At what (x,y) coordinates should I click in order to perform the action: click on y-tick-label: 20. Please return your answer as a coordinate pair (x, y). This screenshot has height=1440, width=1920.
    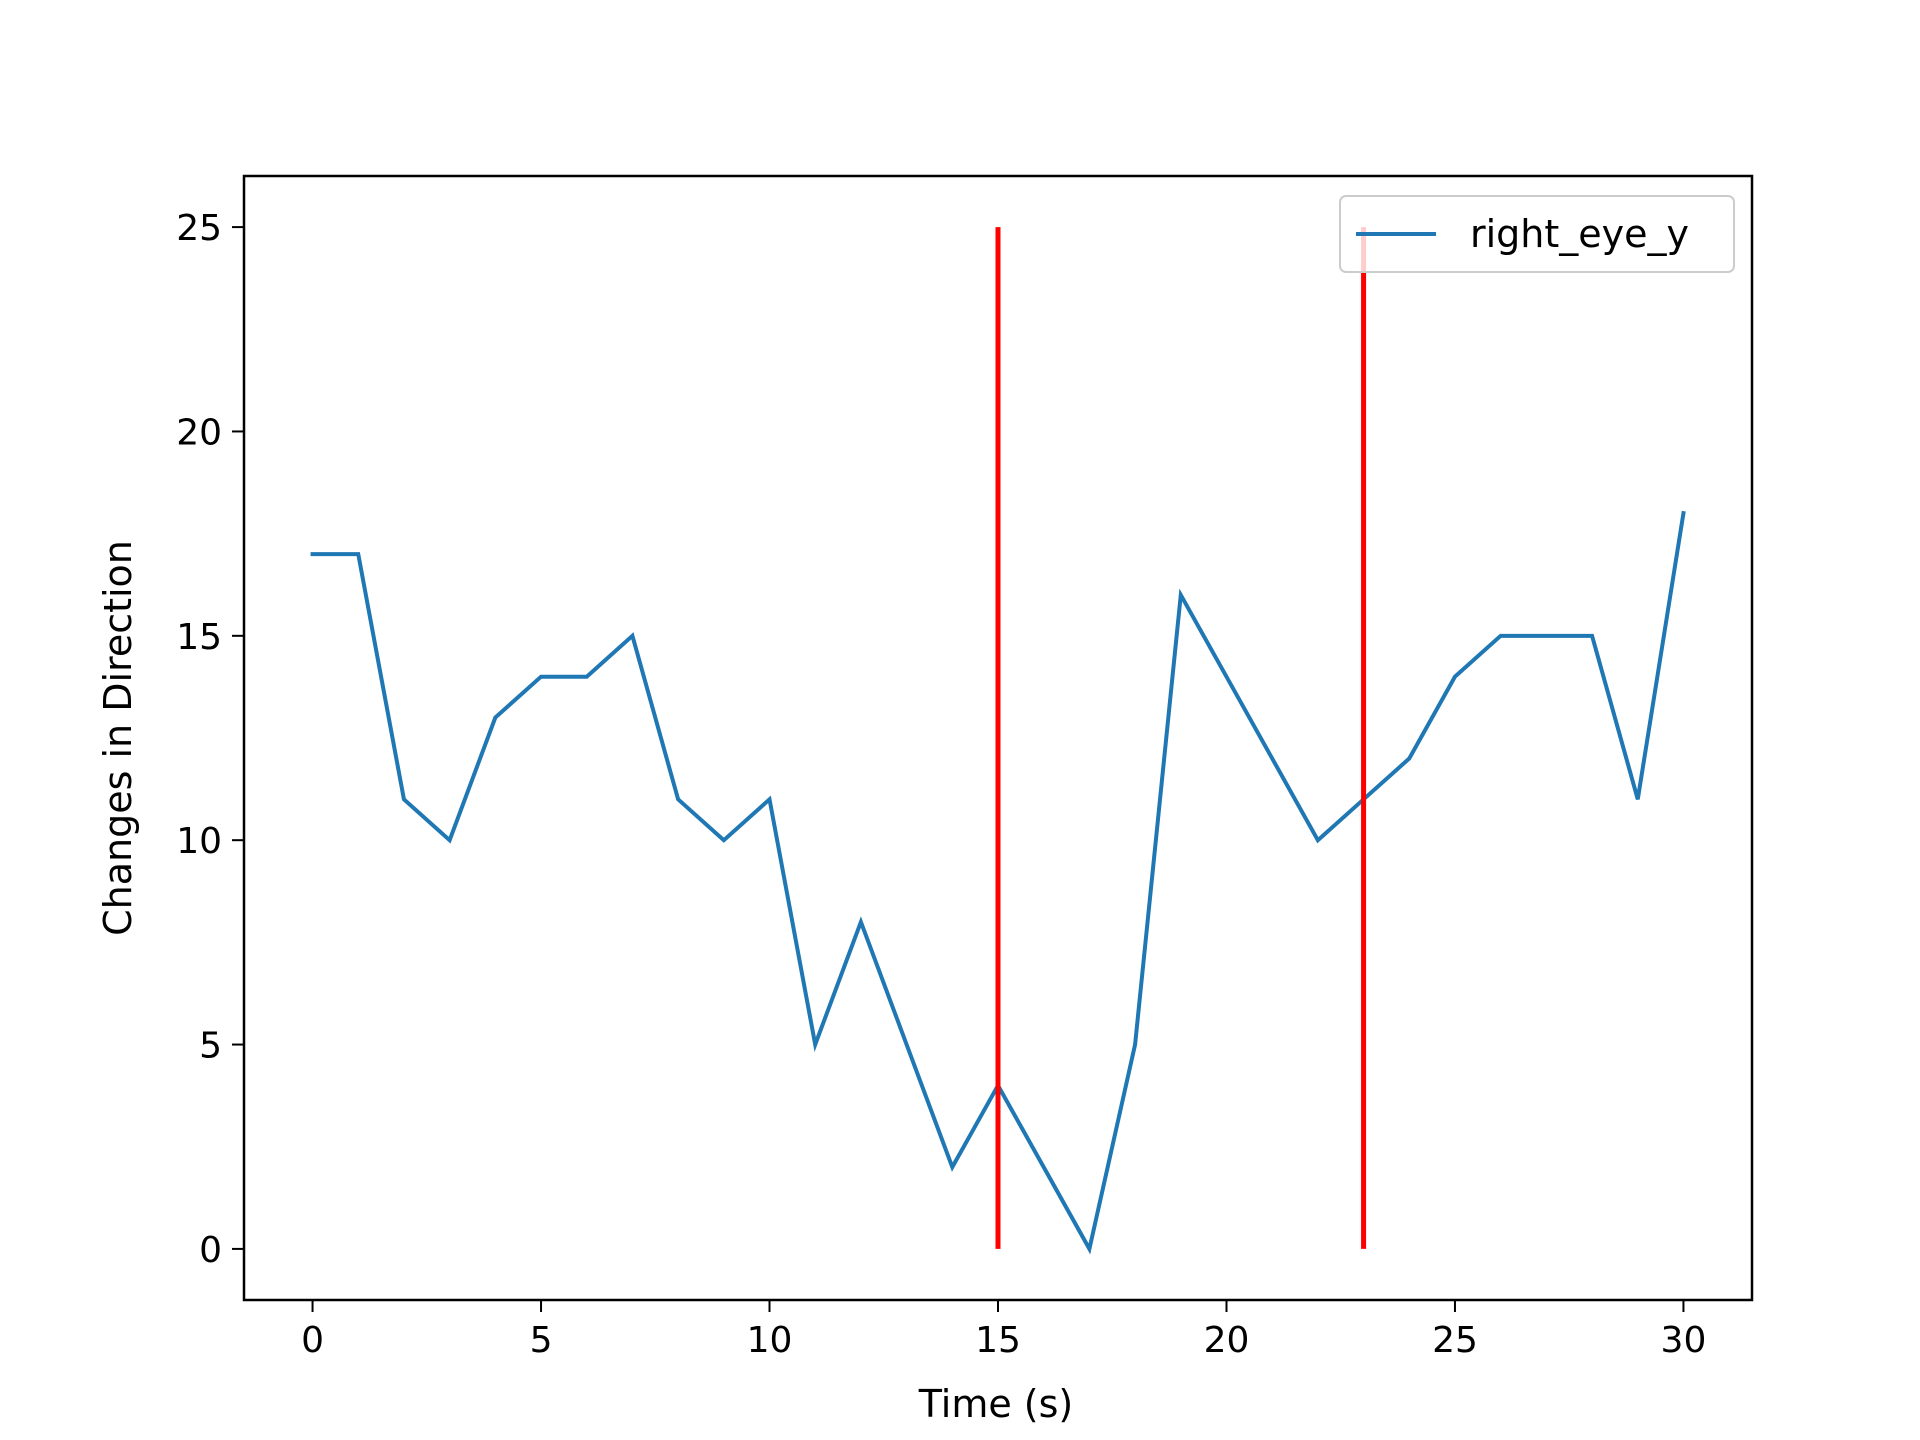
    Looking at the image, I should click on (199, 432).